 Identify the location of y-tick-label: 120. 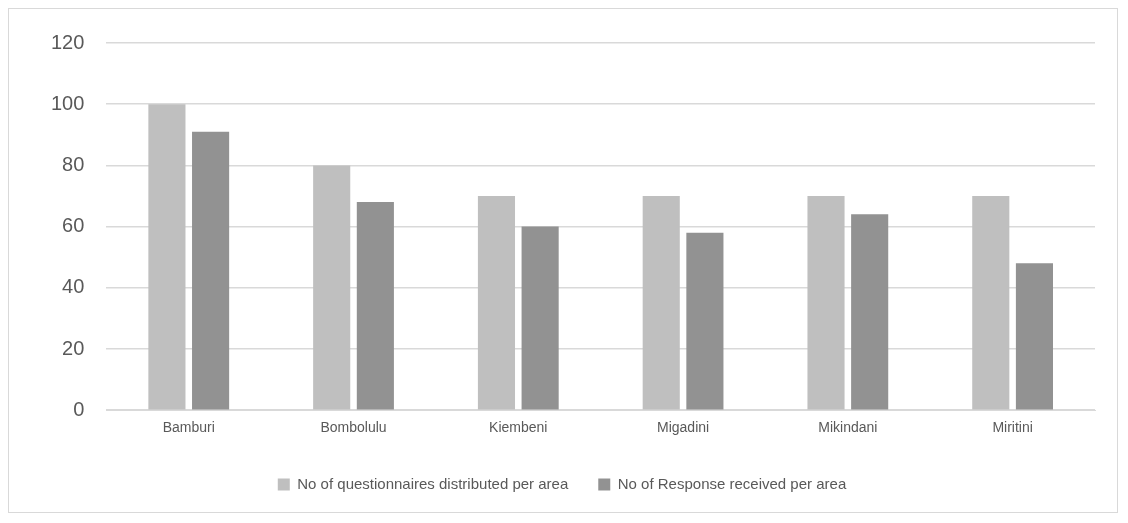
(67, 41).